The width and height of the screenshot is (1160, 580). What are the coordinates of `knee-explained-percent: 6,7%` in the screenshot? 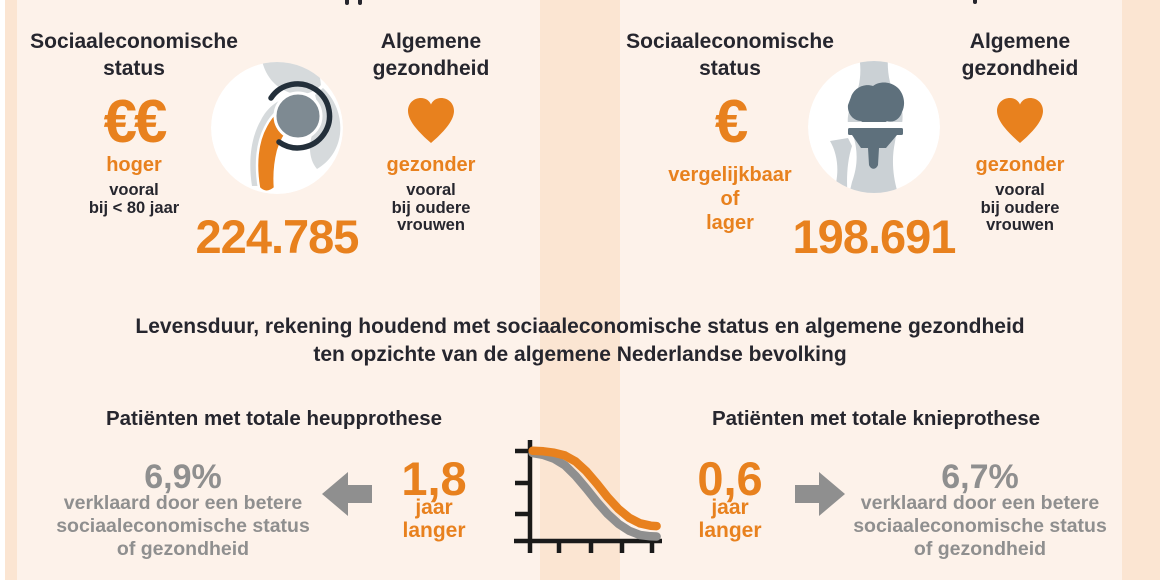 It's located at (980, 477).